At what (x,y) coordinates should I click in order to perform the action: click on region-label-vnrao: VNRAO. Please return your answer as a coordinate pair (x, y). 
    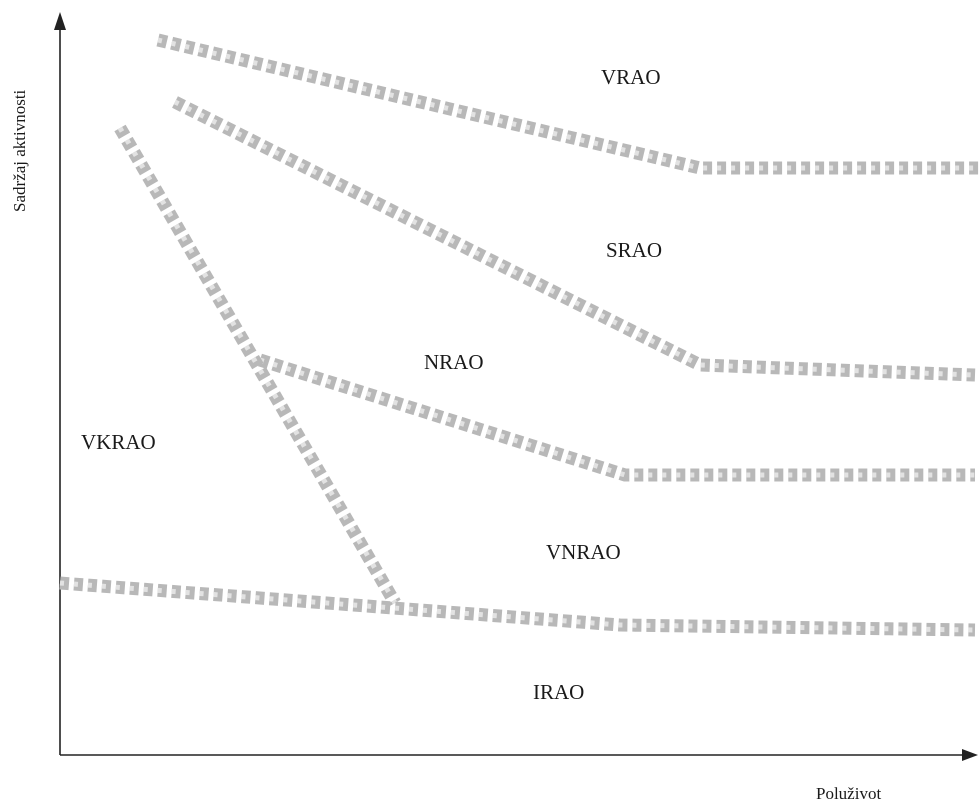
    Looking at the image, I should click on (583, 552).